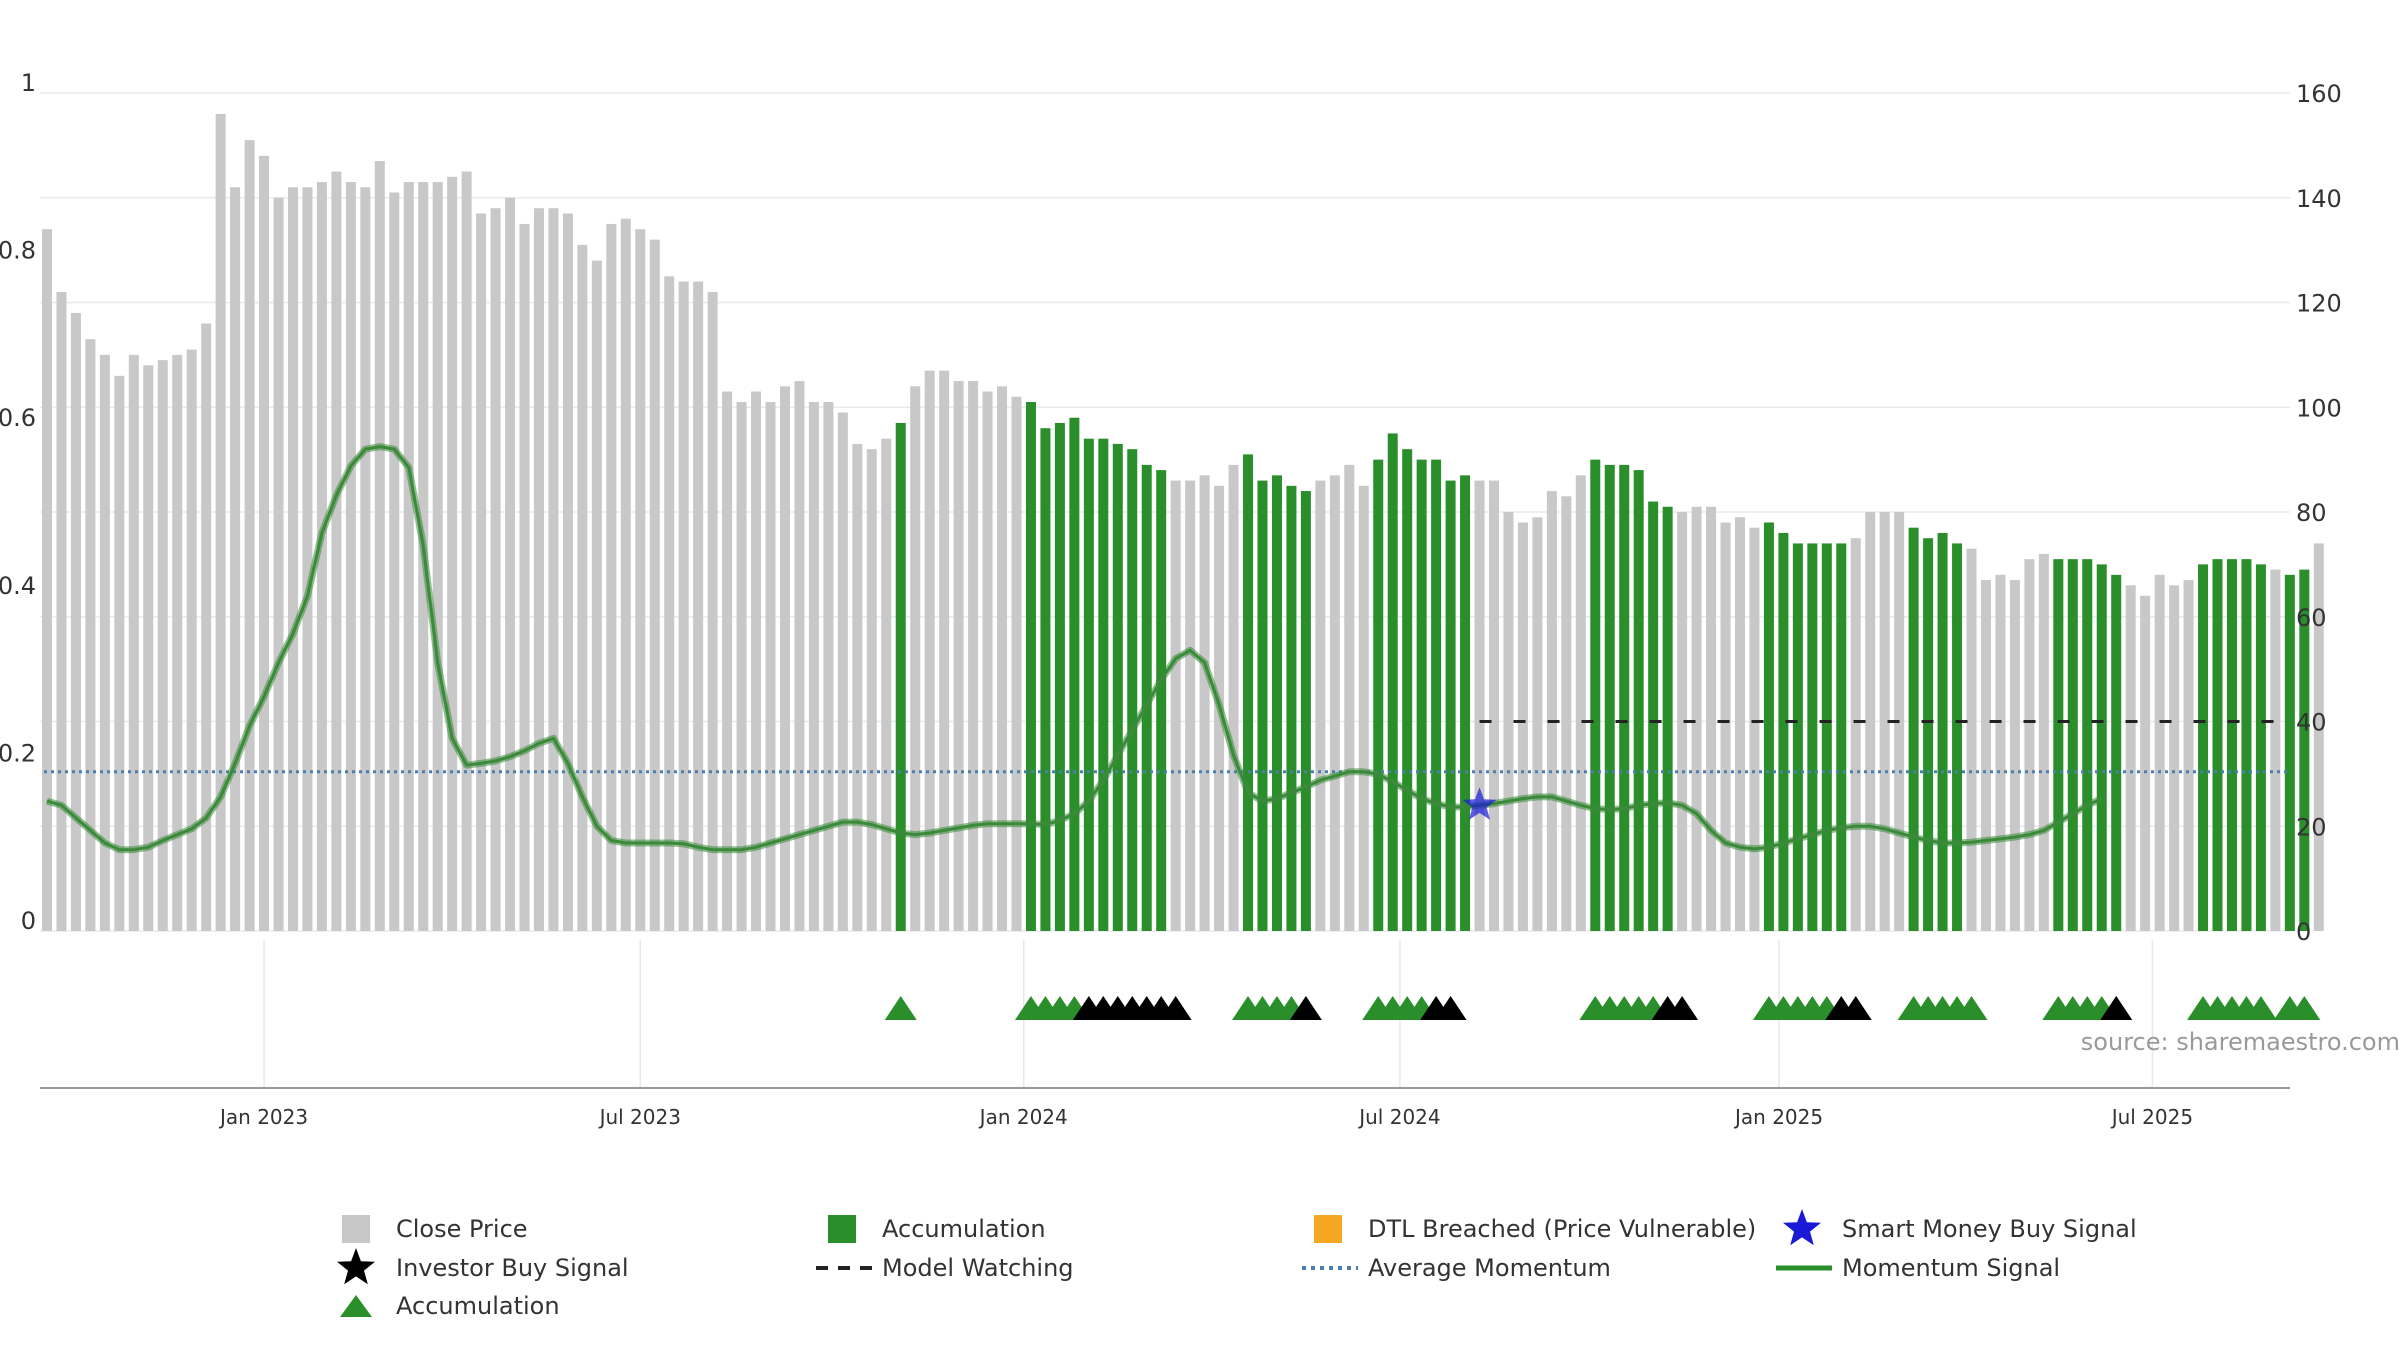  Describe the element at coordinates (2311, 618) in the screenshot. I see `right-axis-tick-label: 60` at that location.